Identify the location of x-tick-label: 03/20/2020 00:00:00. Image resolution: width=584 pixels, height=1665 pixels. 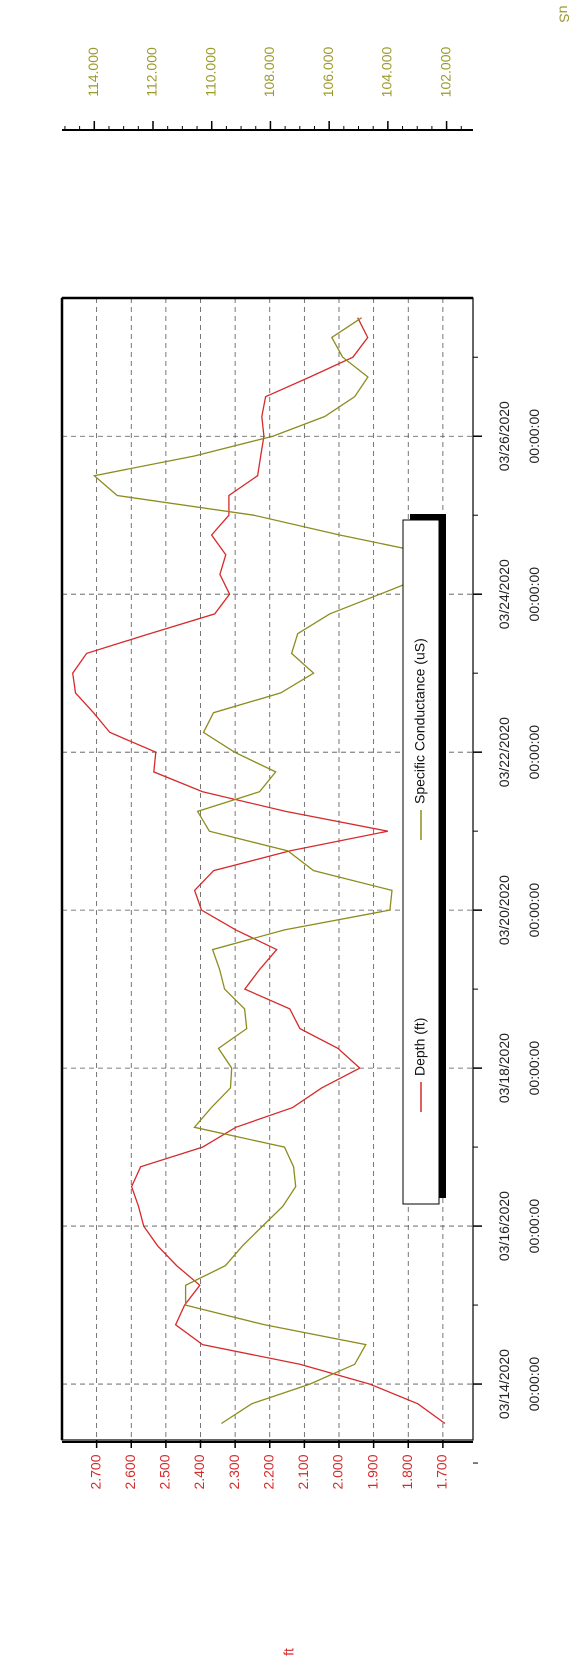
(519, 910).